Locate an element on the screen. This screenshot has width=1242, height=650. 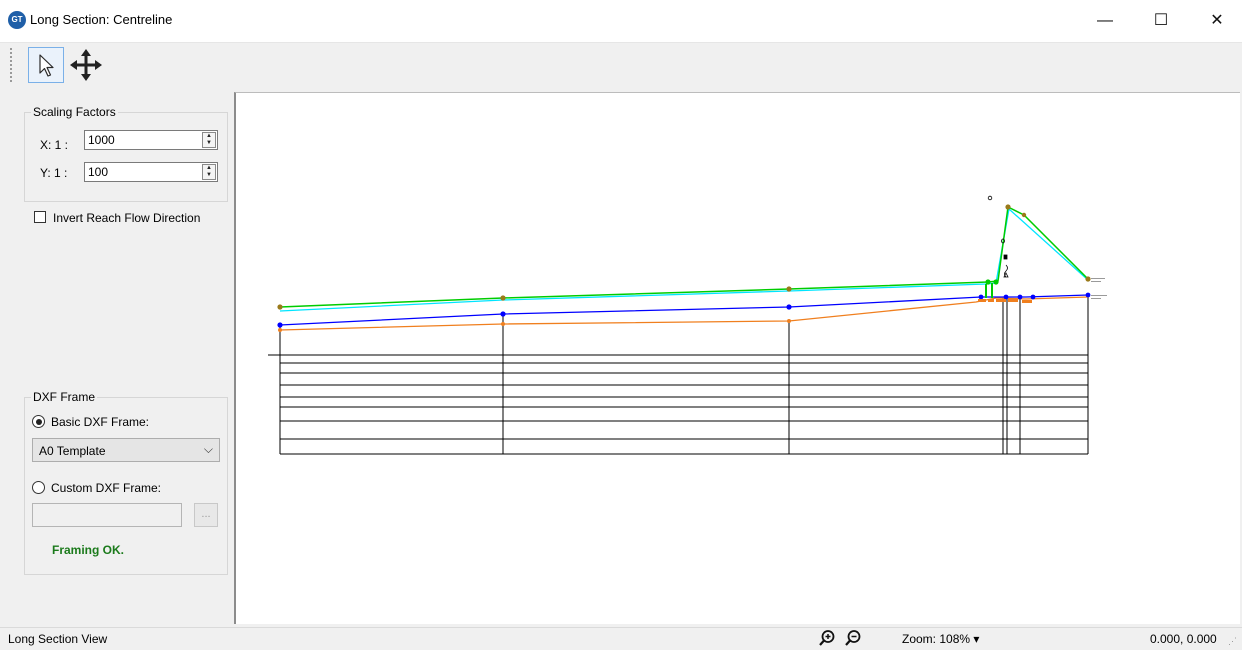
manhole-risers is located at coordinates (989, 290).